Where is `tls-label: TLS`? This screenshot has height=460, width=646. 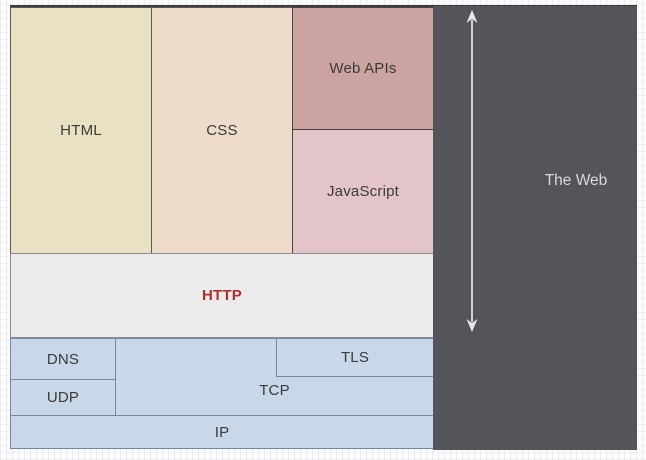
tls-label: TLS is located at coordinates (355, 357).